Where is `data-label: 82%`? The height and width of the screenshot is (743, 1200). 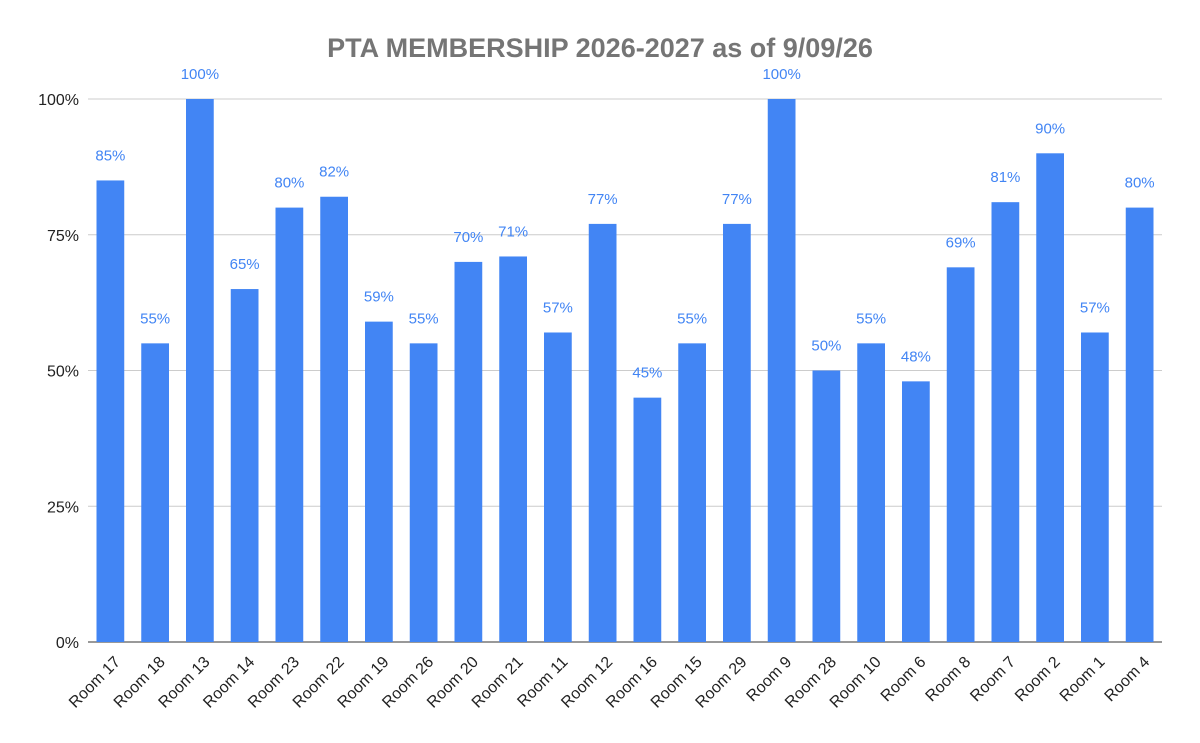 data-label: 82% is located at coordinates (334, 172).